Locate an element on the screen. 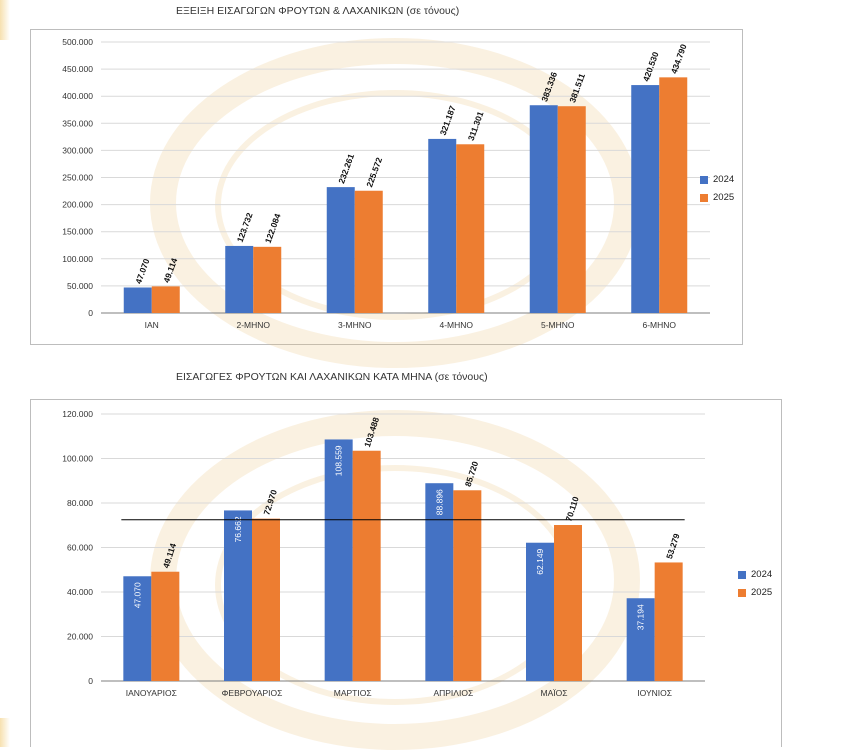 Image resolution: width=857 pixels, height=750 pixels. c2-category-label: ΙΟΥΝΙΟΣ is located at coordinates (654, 693).